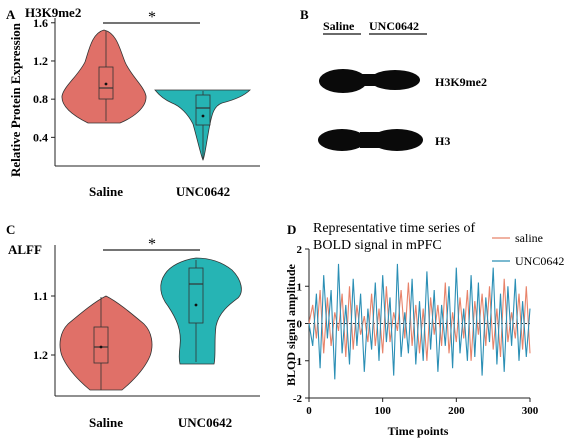 The image size is (570, 445). I want to click on panel-c-tick-label-1: 1.1, so click(40, 296).